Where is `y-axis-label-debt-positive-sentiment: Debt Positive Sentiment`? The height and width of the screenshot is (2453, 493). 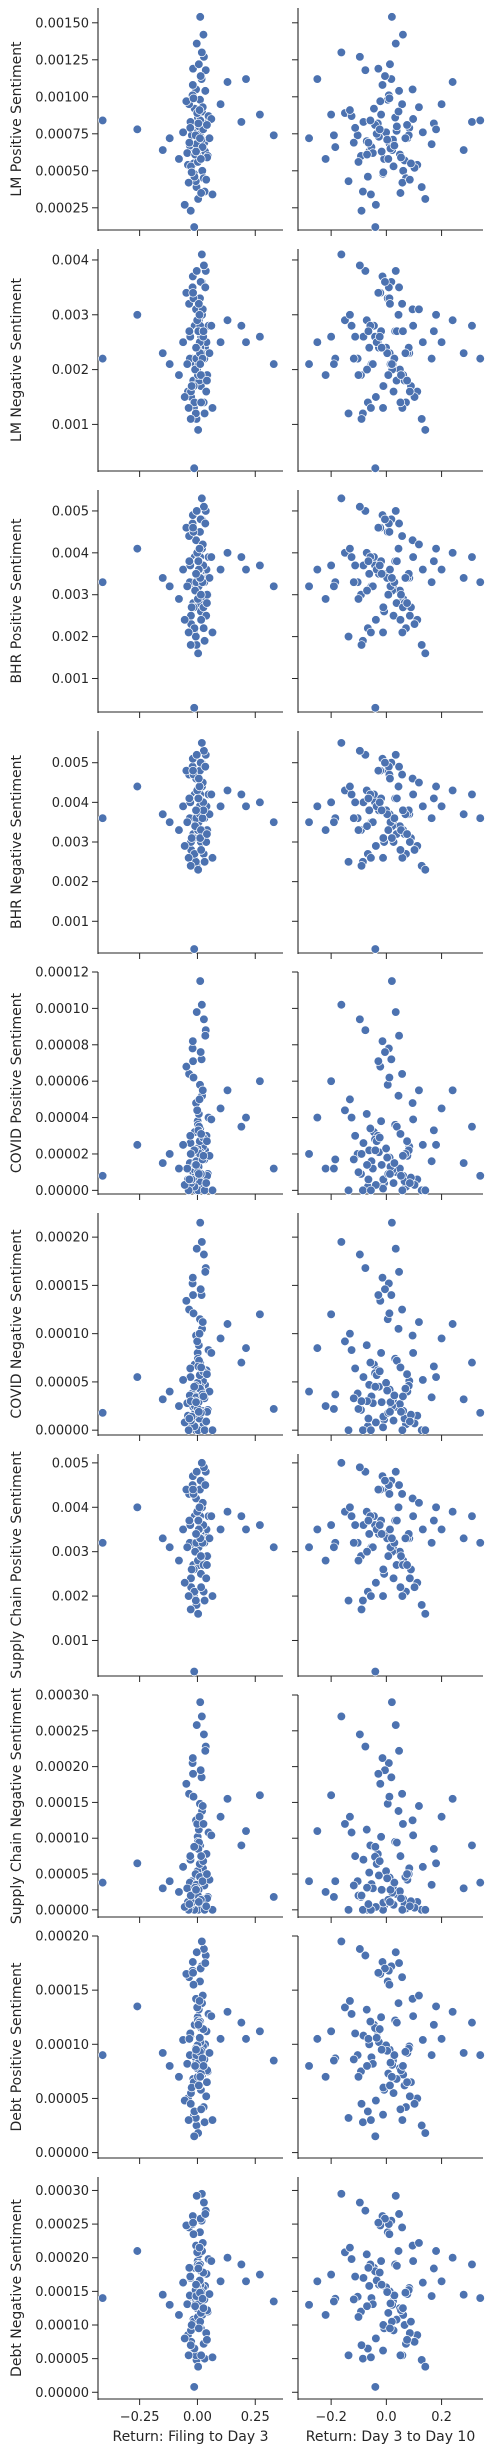 y-axis-label-debt-positive-sentiment: Debt Positive Sentiment is located at coordinates (17, 2047).